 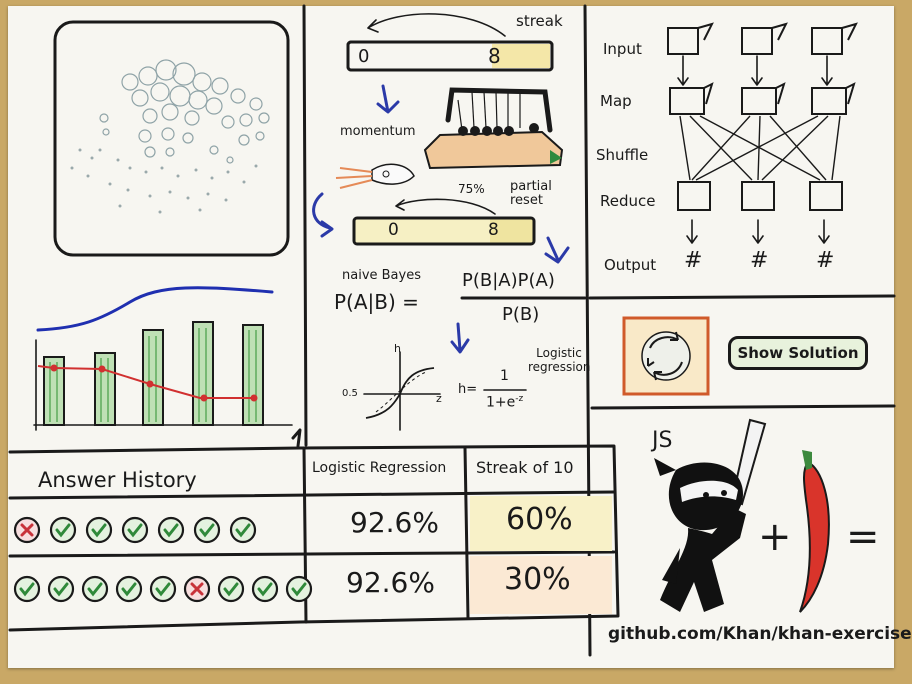 What do you see at coordinates (814, 531) in the screenshot?
I see `chili-pepper-icon` at bounding box center [814, 531].